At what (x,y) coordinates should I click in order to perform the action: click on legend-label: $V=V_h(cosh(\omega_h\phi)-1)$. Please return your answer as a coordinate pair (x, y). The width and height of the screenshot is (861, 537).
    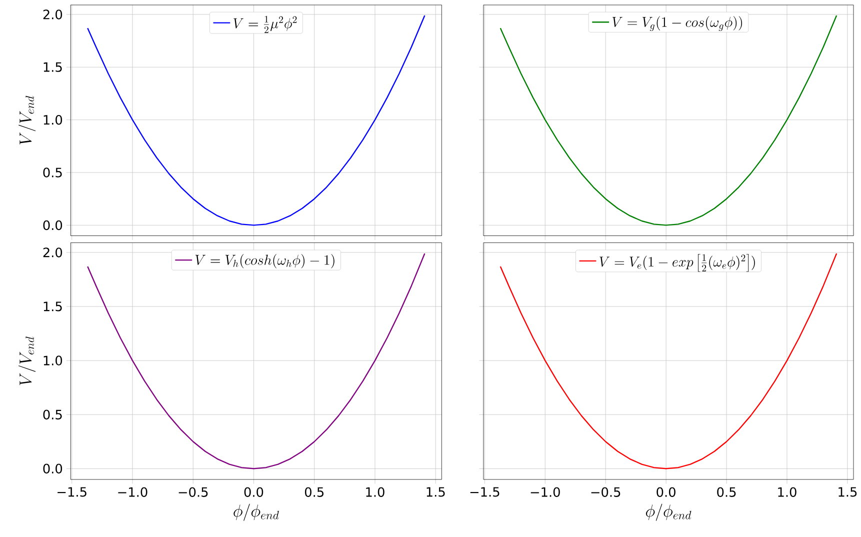
    Looking at the image, I should click on (264, 261).